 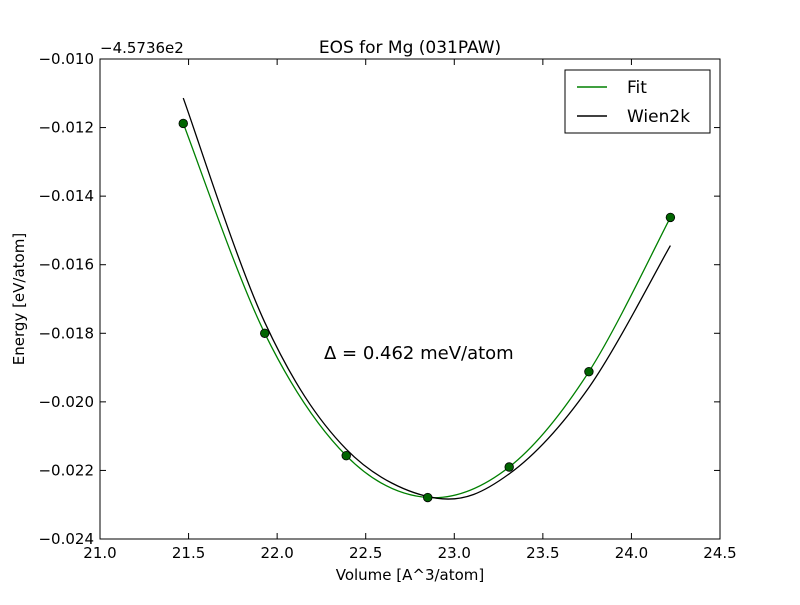 I want to click on y-tick-label: −0.022, so click(x=66, y=470).